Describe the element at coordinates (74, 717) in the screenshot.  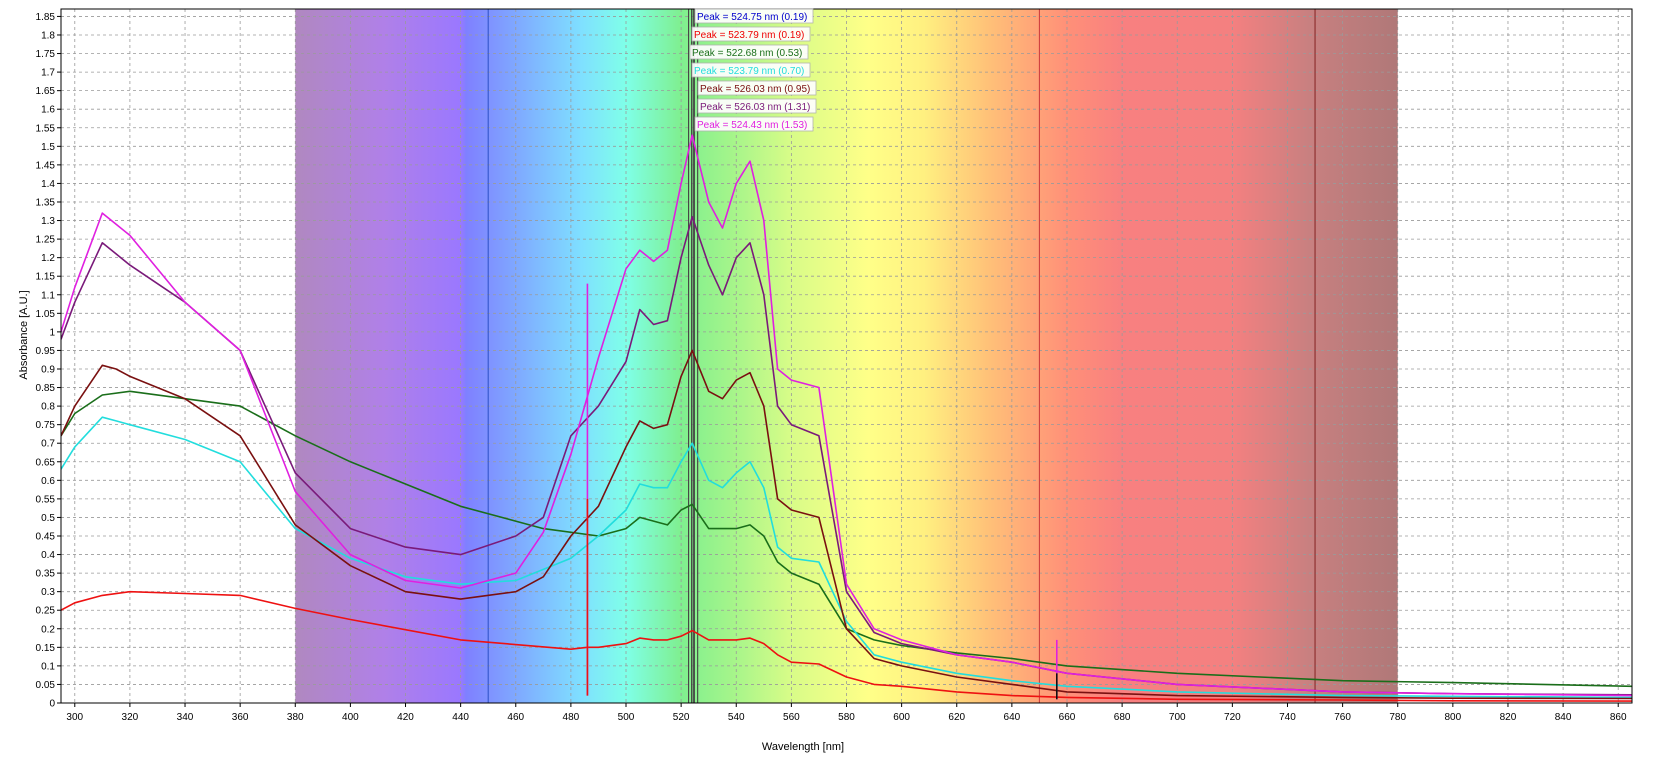
I see `x-tick-label: 300` at that location.